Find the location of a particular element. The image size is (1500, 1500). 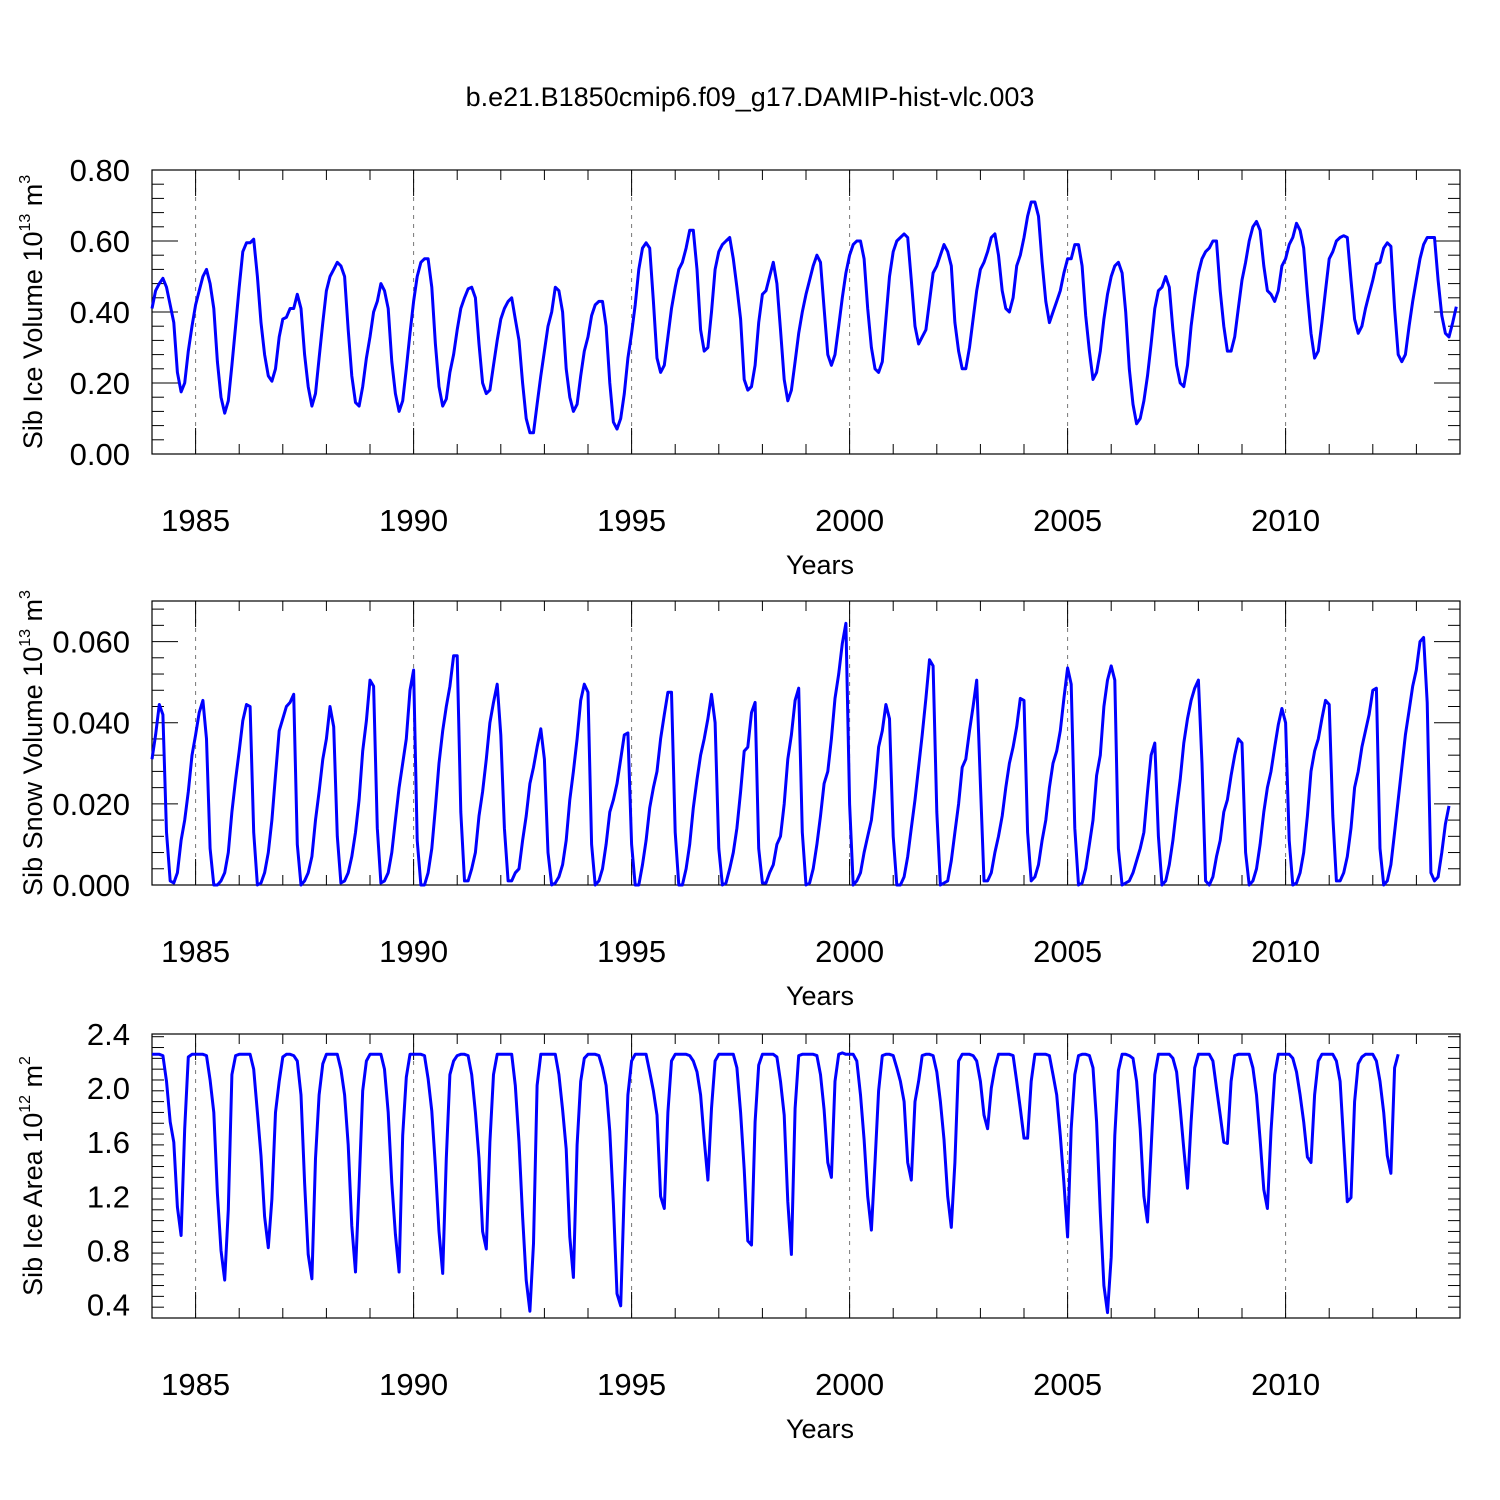

y-tick-label: 0.040 is located at coordinates (91, 723).